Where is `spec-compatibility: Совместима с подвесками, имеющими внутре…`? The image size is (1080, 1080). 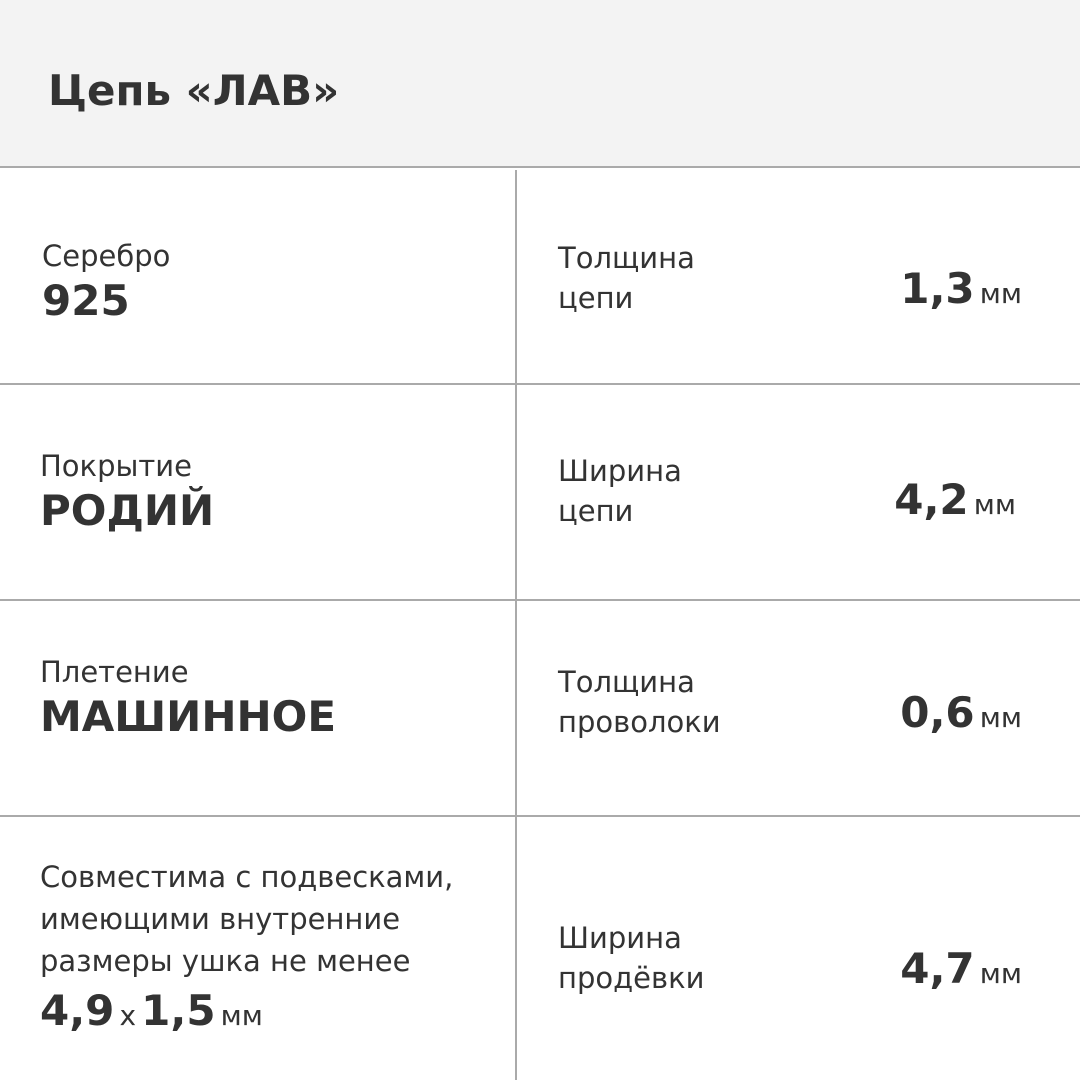
spec-compatibility: Совместима с подвесками, имеющими внутре… is located at coordinates (246, 945).